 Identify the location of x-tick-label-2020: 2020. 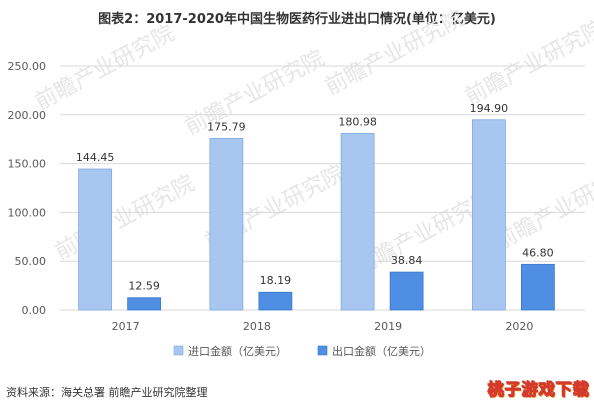
(519, 326).